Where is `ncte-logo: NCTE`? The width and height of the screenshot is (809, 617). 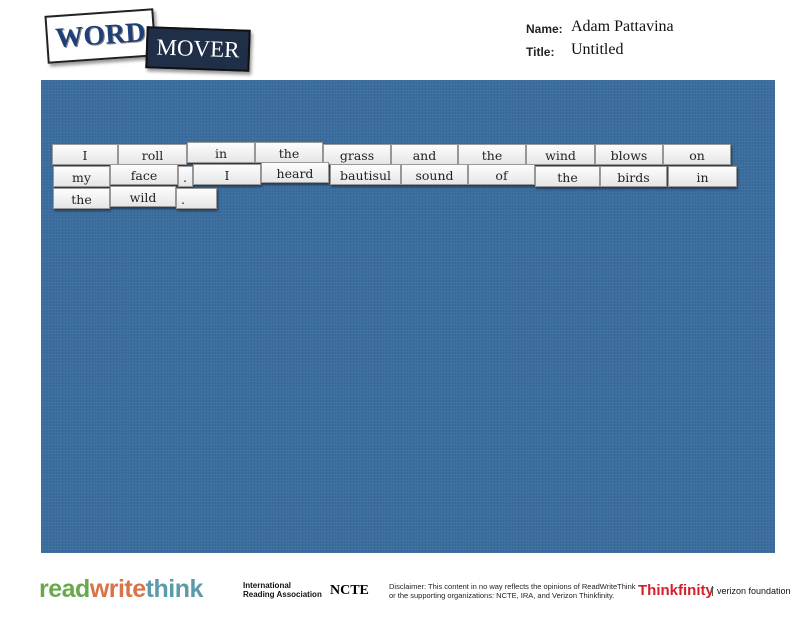
ncte-logo: NCTE is located at coordinates (349, 590).